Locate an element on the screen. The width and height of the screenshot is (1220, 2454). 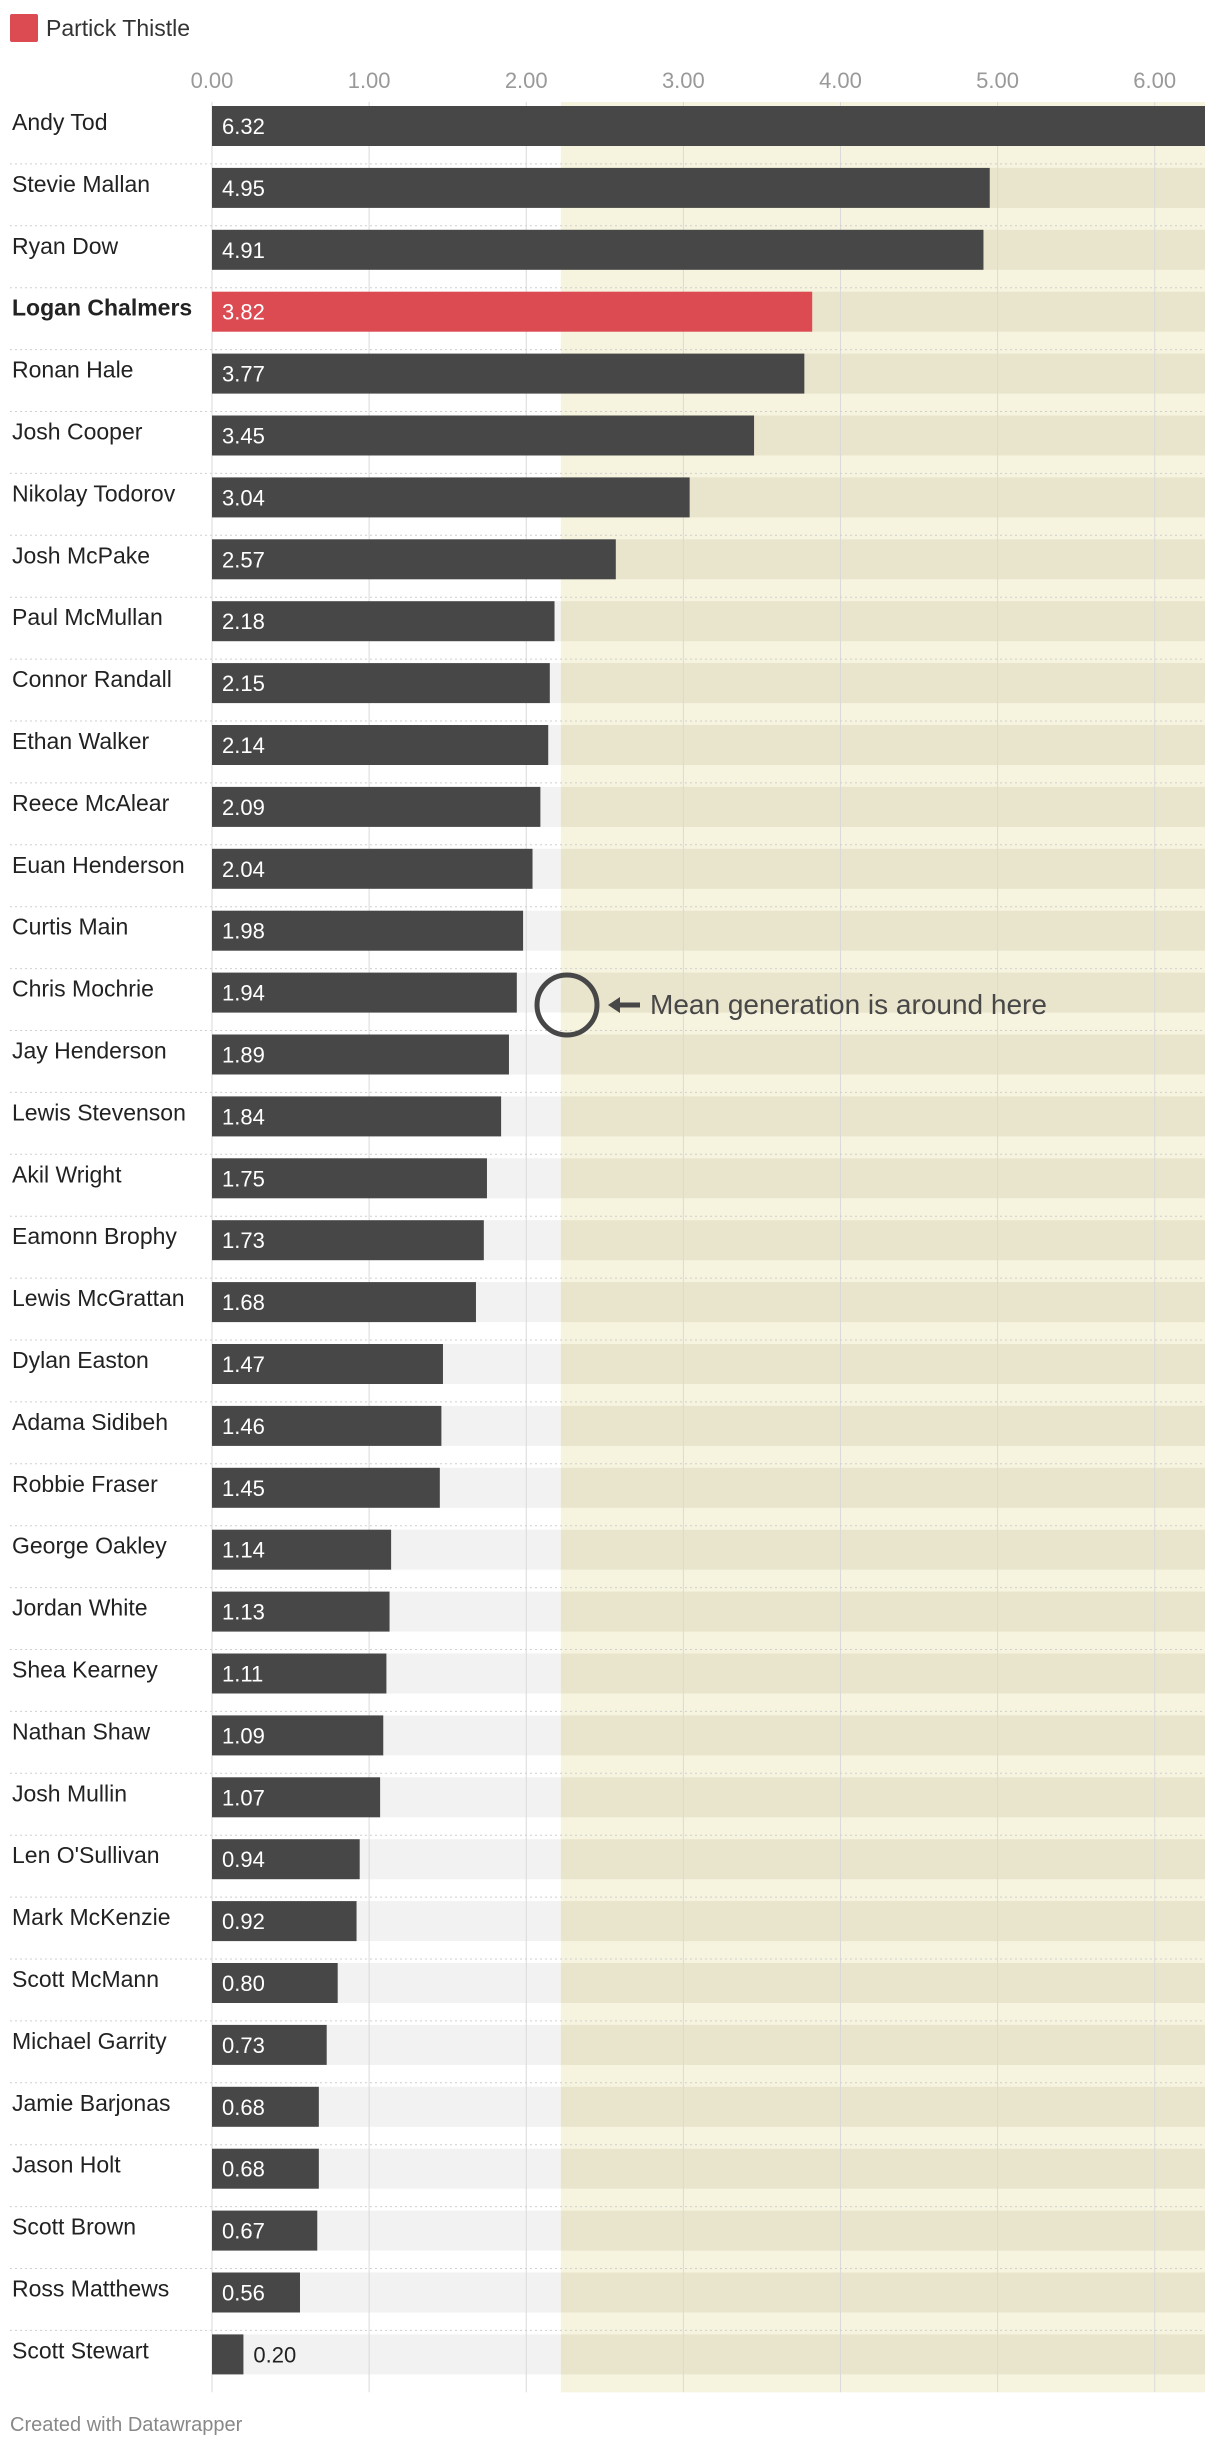
value-label: 2.09 is located at coordinates (243, 807).